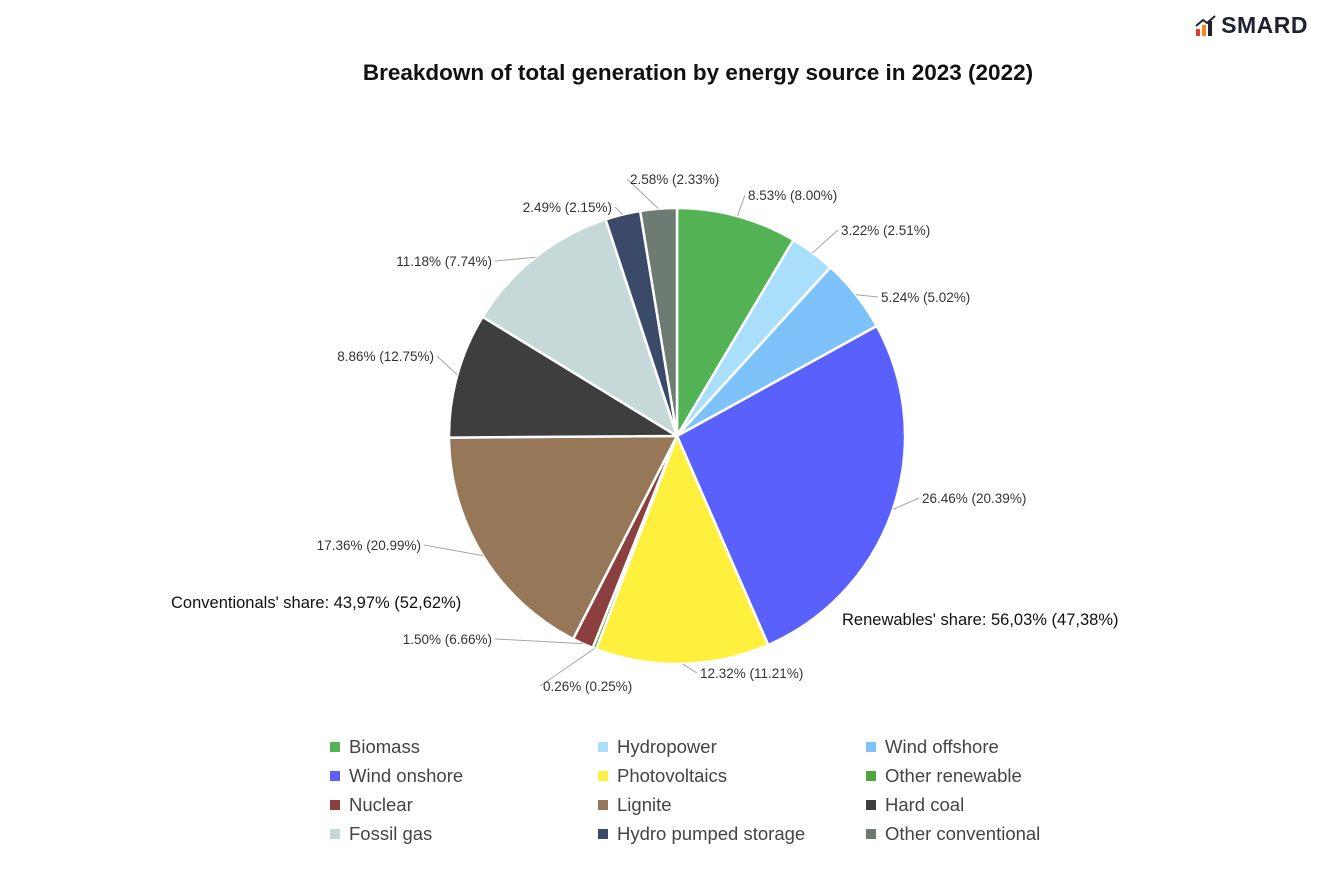 The width and height of the screenshot is (1334, 889). Describe the element at coordinates (444, 261) in the screenshot. I see `data-label-fossil-gas: 11.18% (7.74%)` at that location.